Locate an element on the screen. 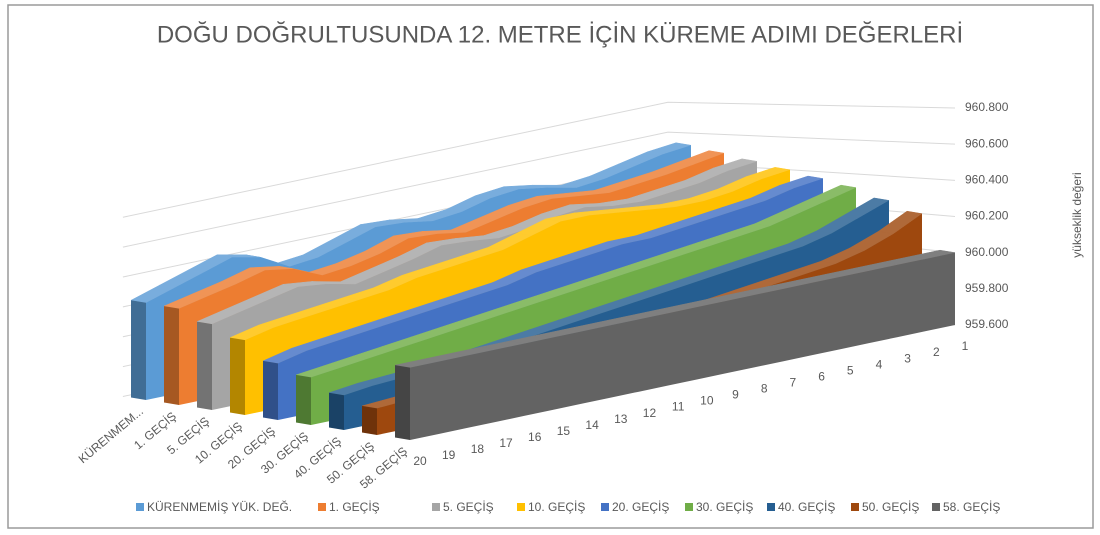 The image size is (1100, 535). legend-label: 58. GEÇİŞ is located at coordinates (971, 507).